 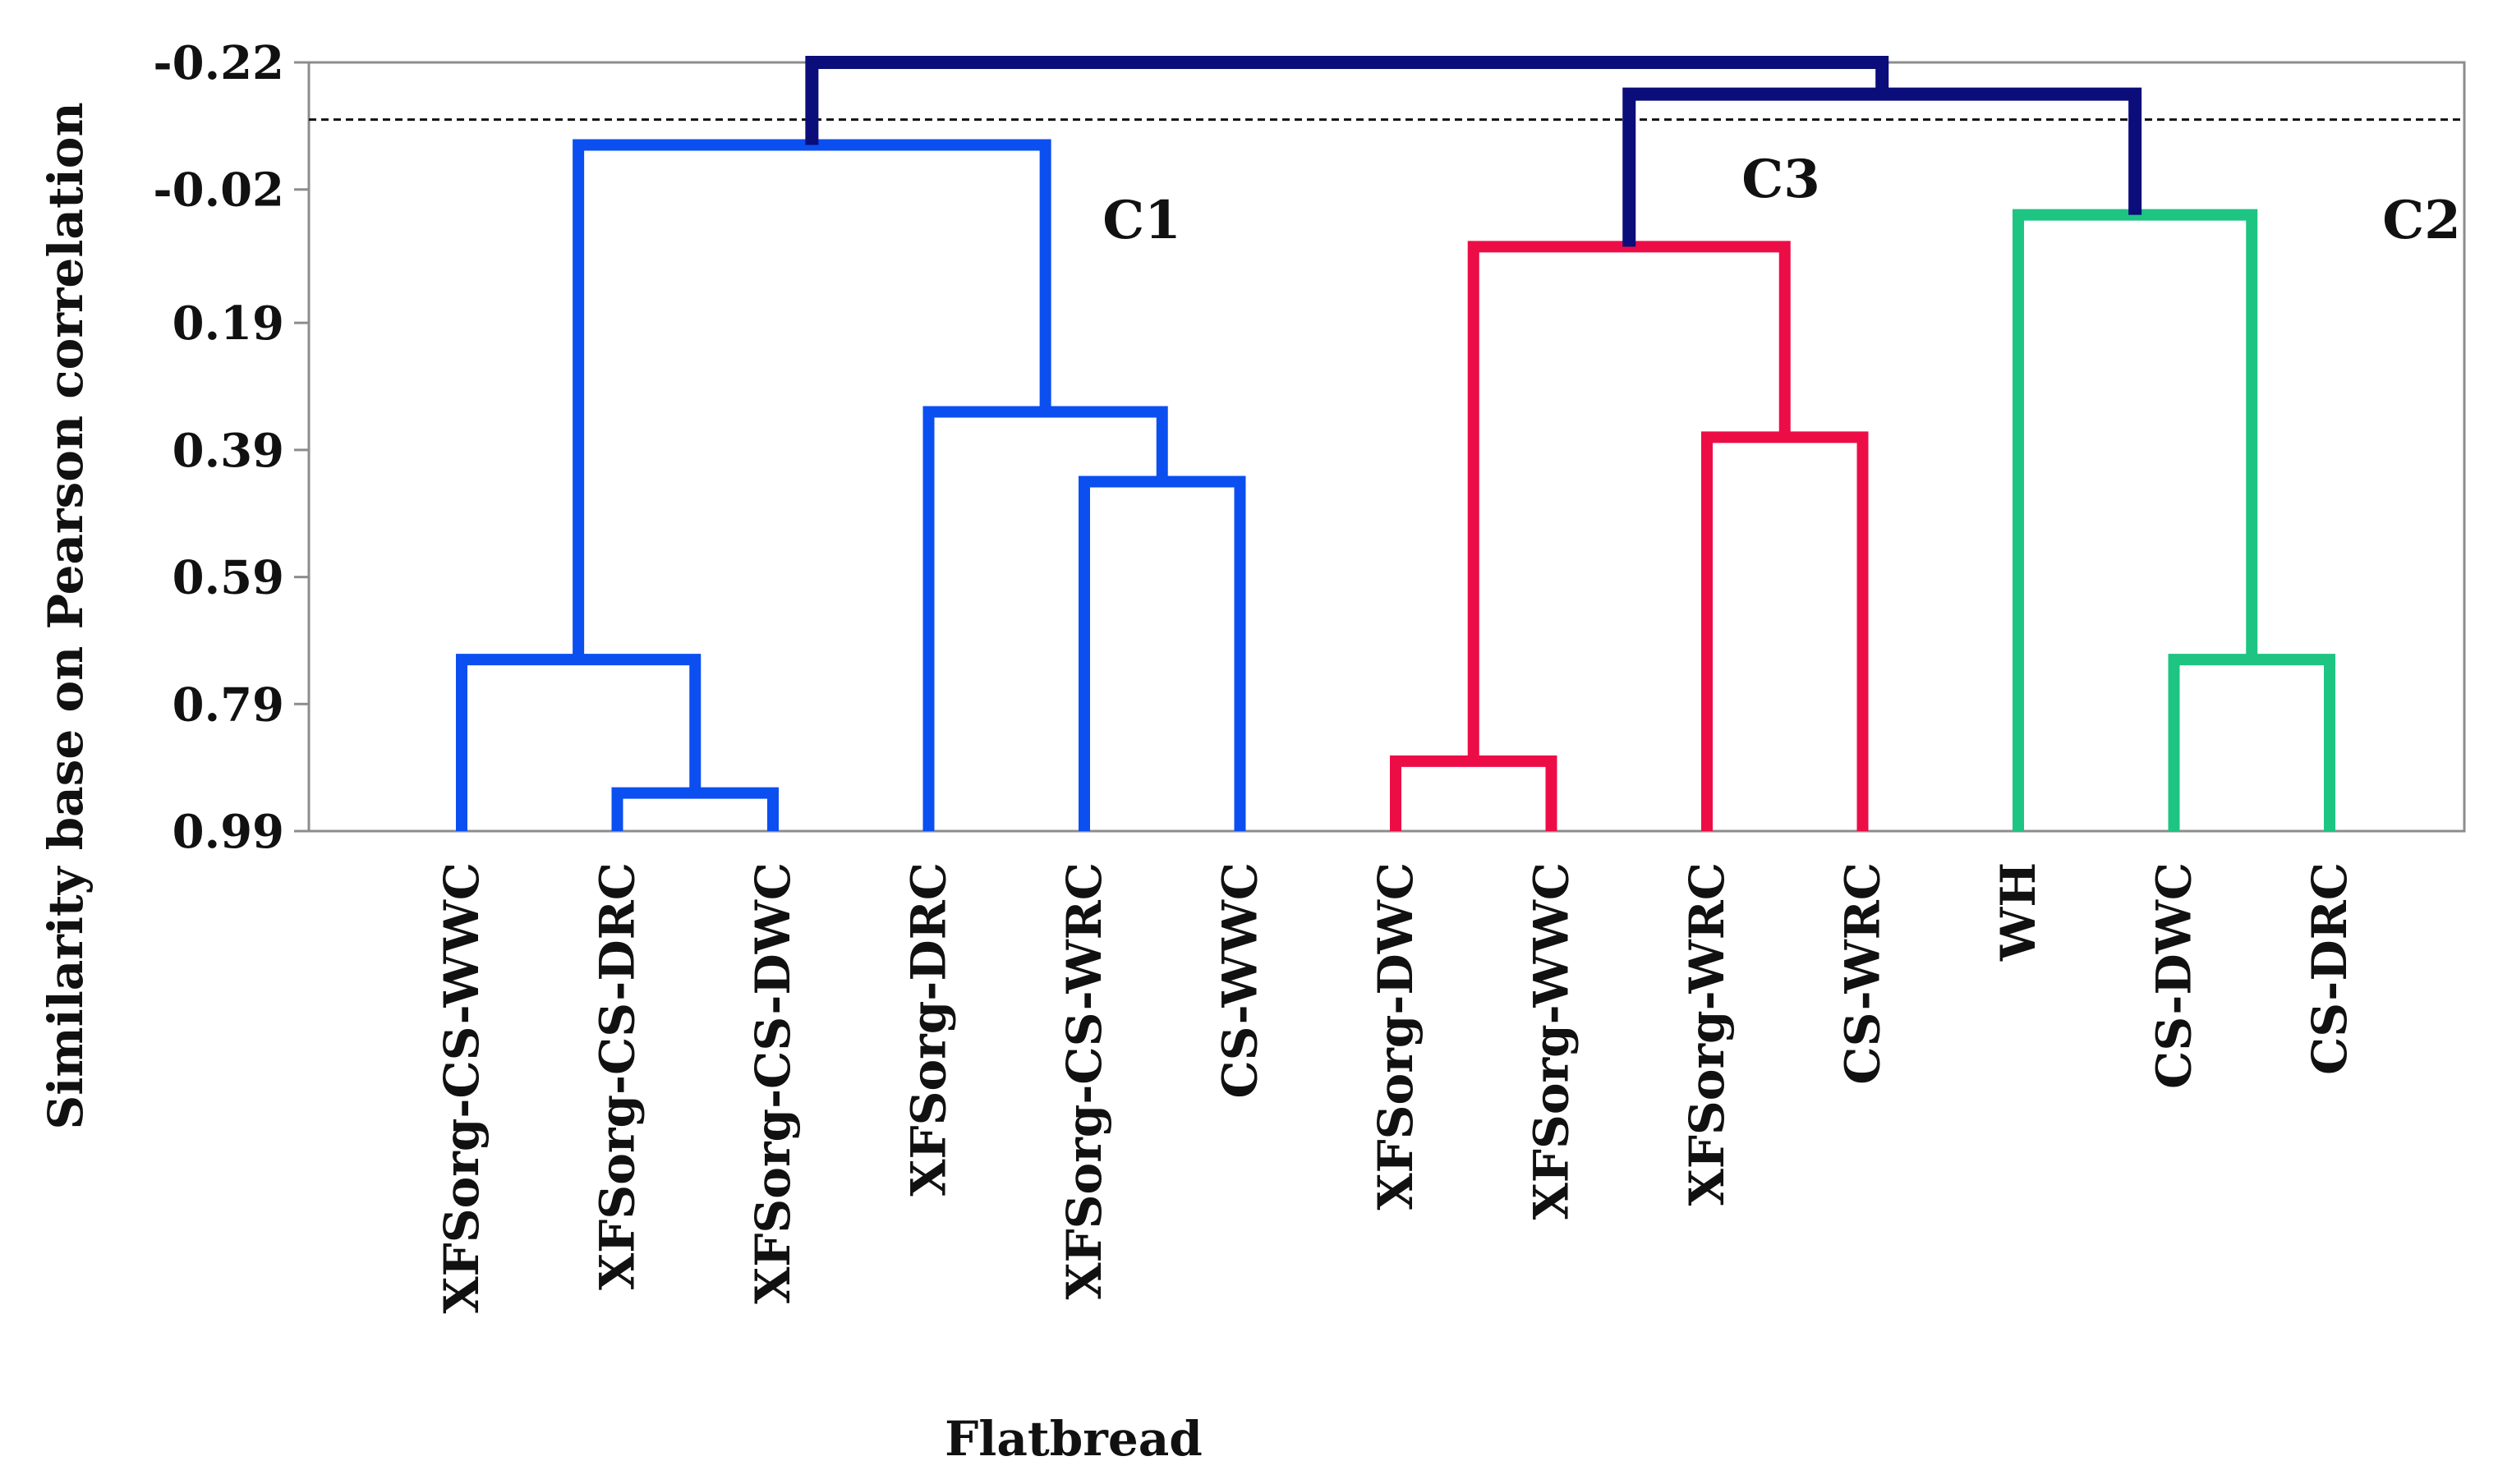 What do you see at coordinates (1629, 501) in the screenshot?
I see `dendrogram-link-m8` at bounding box center [1629, 501].